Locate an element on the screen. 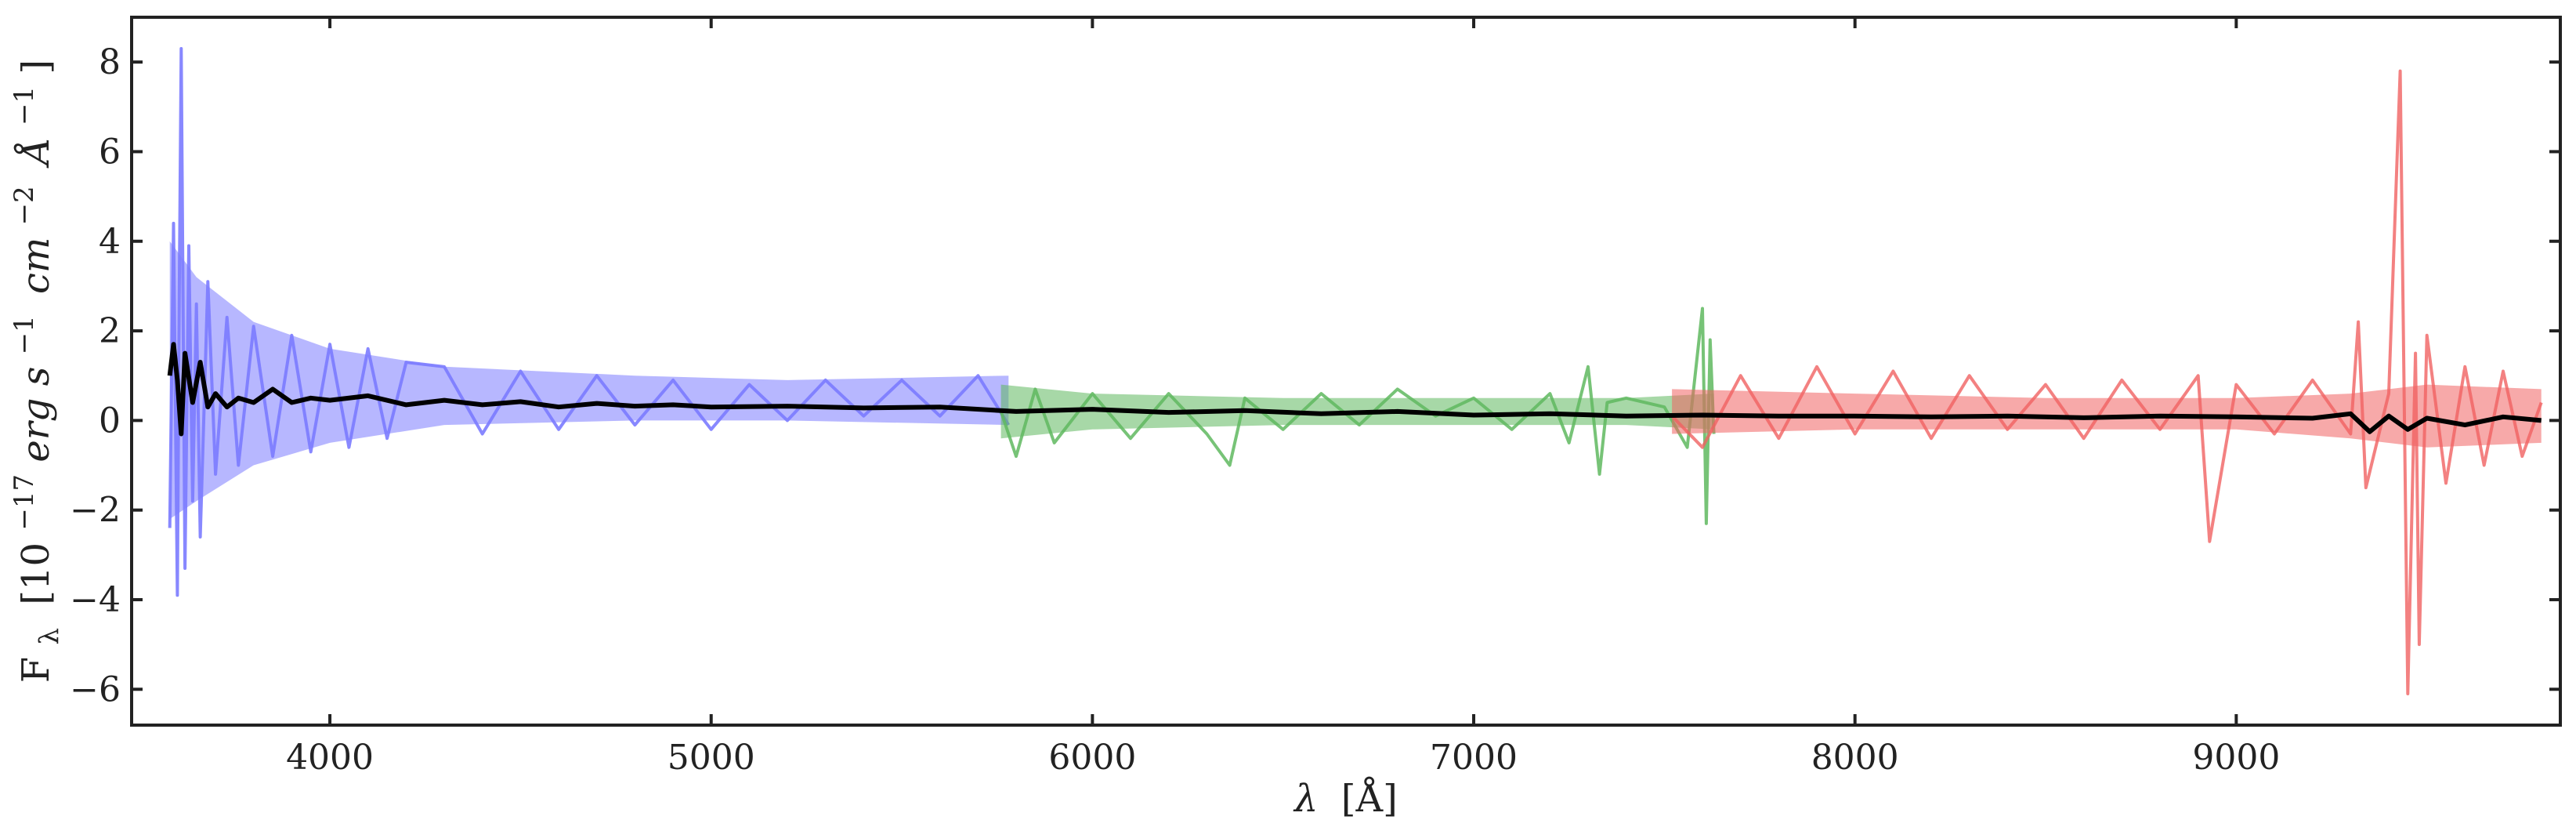 This screenshot has width=2576, height=838. y-axis-subscript: λ is located at coordinates (50, 636).